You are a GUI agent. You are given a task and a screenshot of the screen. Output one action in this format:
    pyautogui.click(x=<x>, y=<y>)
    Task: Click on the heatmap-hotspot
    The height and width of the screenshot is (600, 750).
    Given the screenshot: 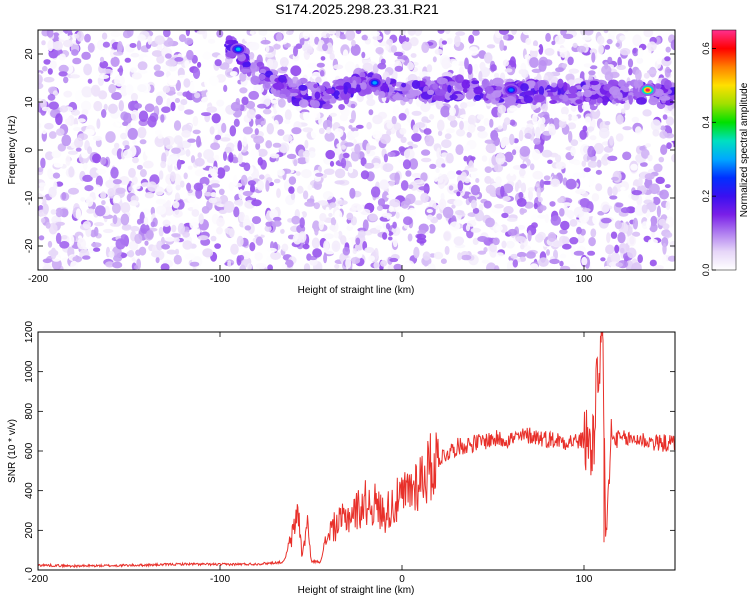 What is the action you would take?
    pyautogui.click(x=374, y=83)
    